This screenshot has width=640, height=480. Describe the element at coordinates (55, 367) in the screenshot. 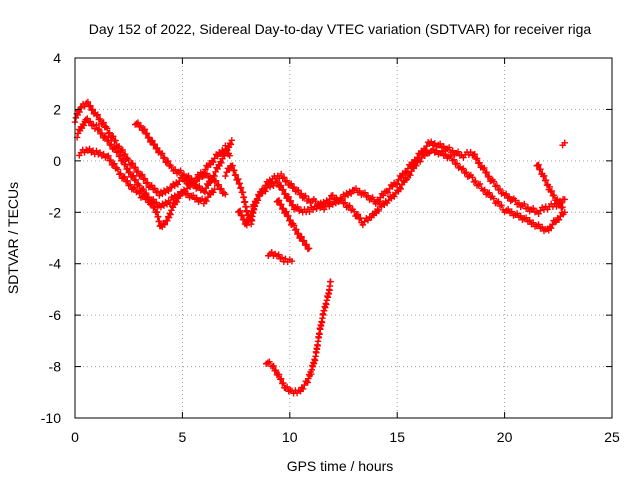

I see `y-tick-label: -8` at that location.